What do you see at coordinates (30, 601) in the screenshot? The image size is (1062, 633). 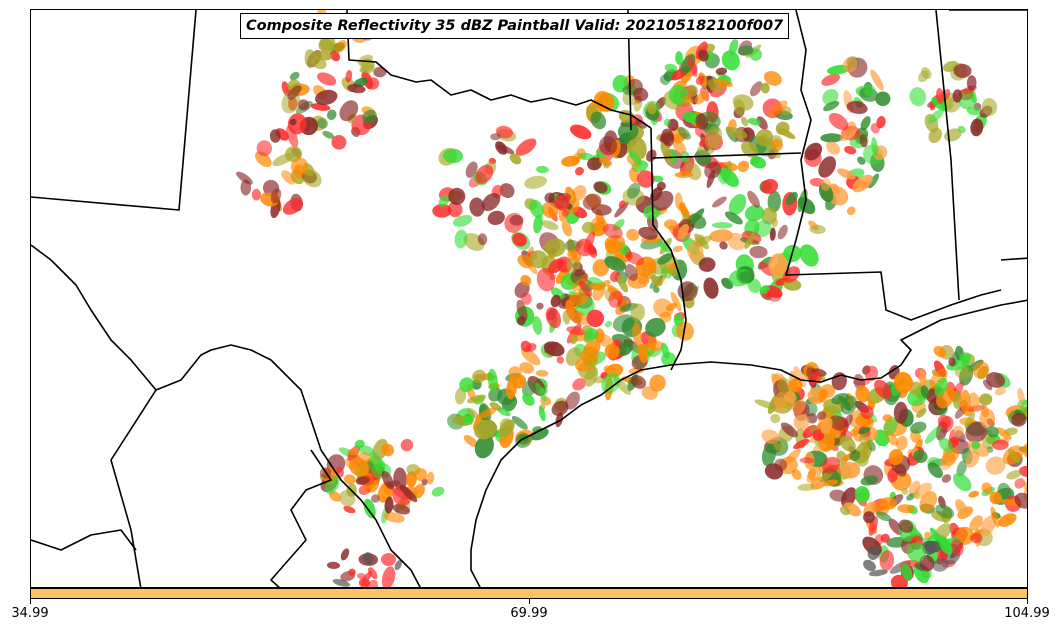 I see `colorbar-tick-mark` at bounding box center [30, 601].